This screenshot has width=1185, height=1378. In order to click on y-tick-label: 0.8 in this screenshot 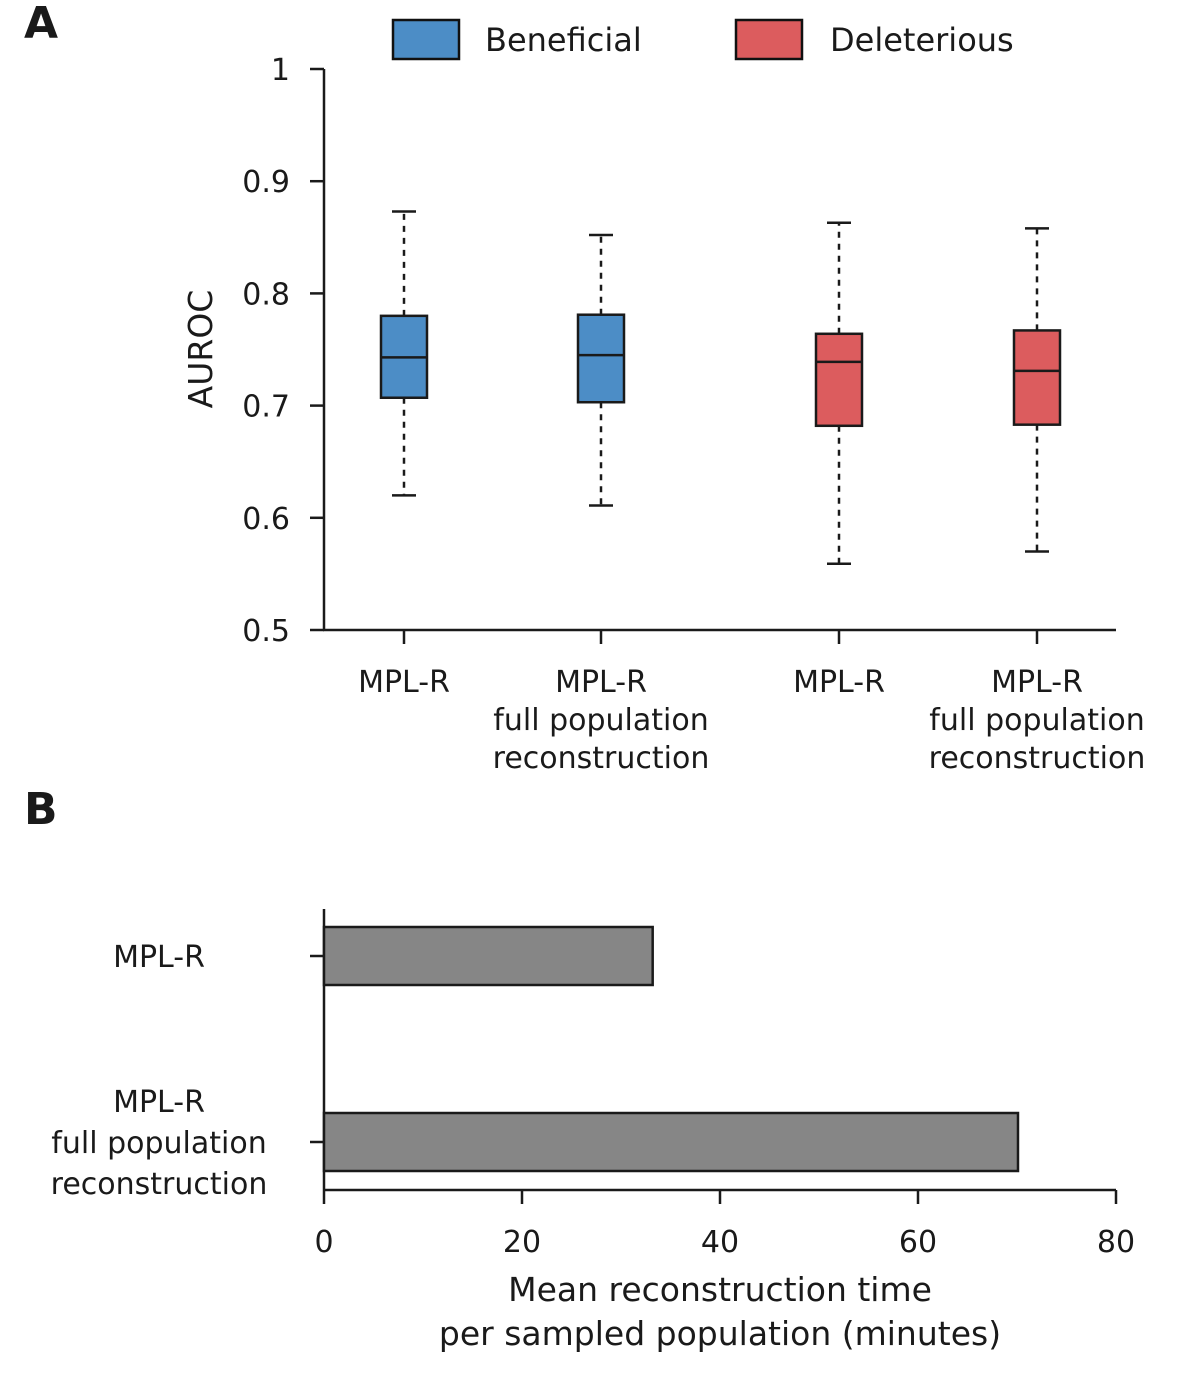, I will do `click(266, 294)`.